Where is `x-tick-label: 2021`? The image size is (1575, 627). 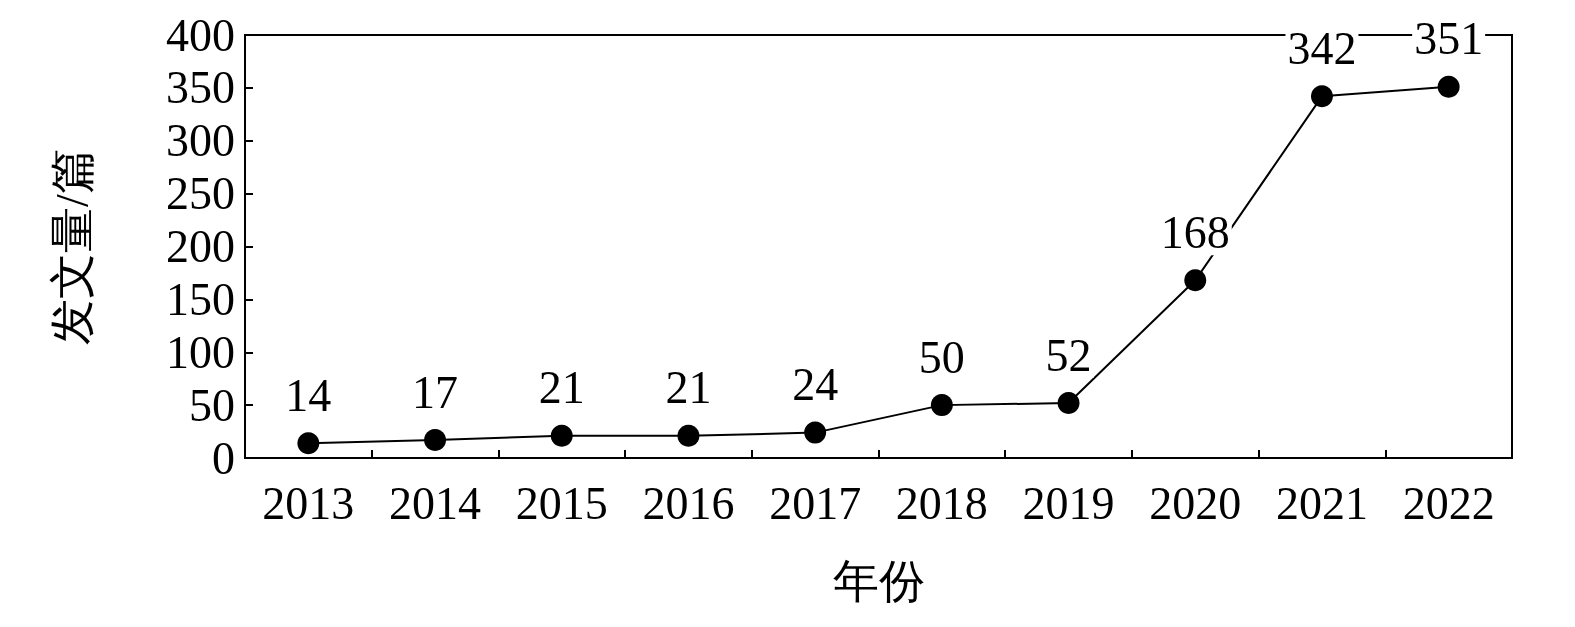
x-tick-label: 2021 is located at coordinates (1321, 503).